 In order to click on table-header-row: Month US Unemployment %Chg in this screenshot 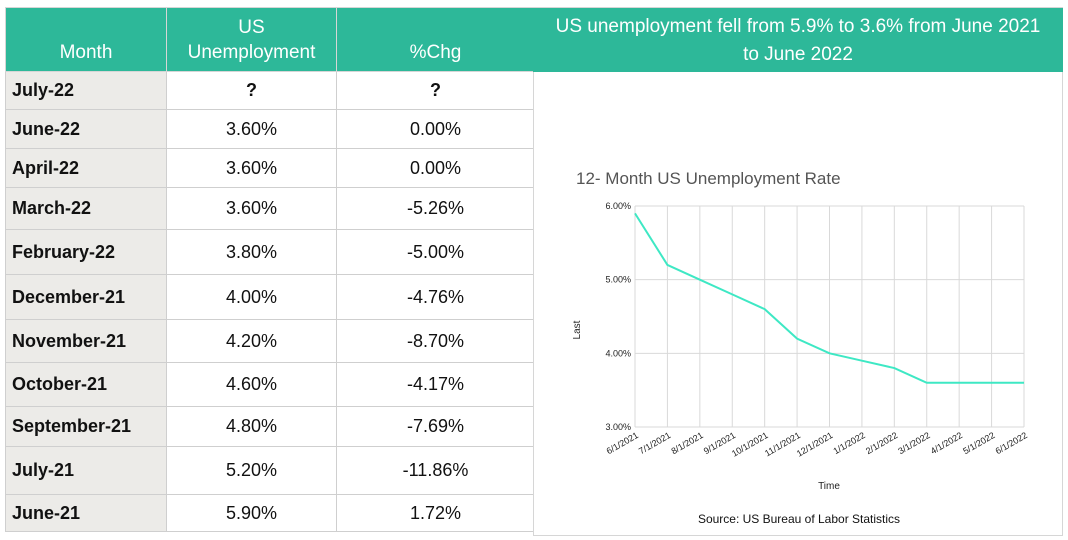, I will do `click(270, 39)`.